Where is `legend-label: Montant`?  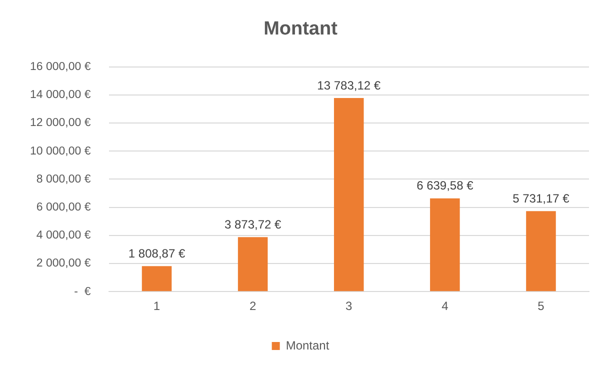 legend-label: Montant is located at coordinates (308, 345).